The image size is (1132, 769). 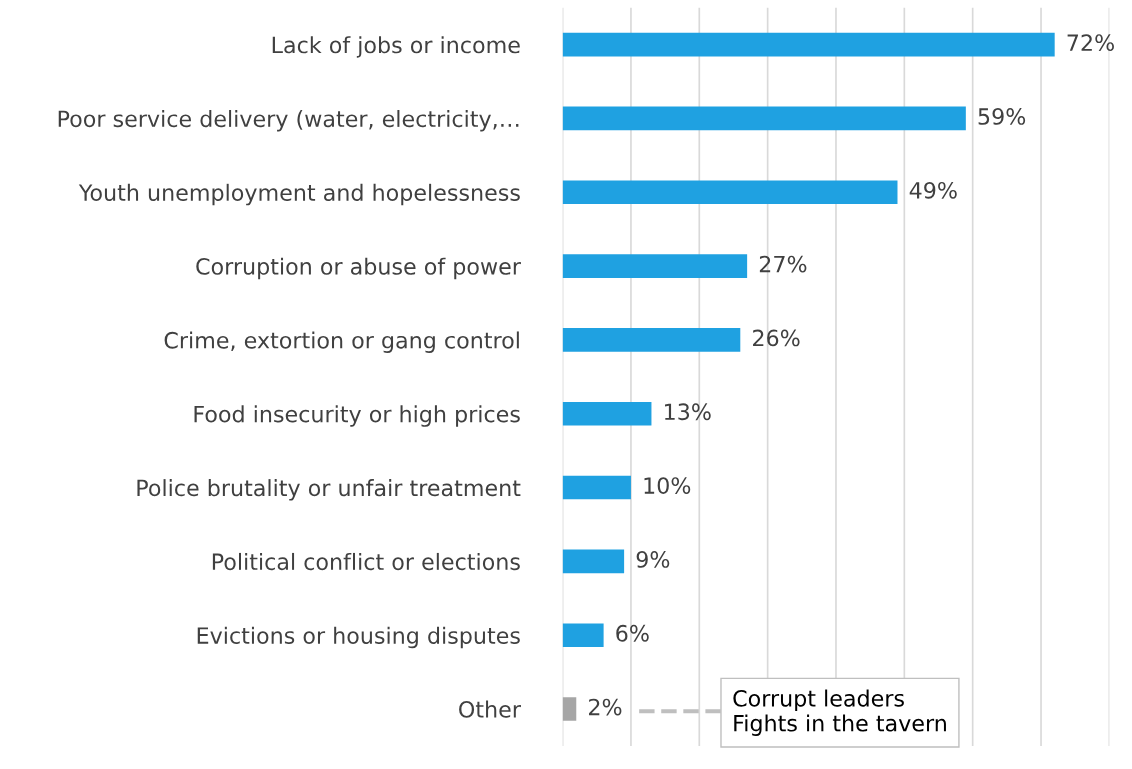 I want to click on data-label: 59%, so click(x=1002, y=116).